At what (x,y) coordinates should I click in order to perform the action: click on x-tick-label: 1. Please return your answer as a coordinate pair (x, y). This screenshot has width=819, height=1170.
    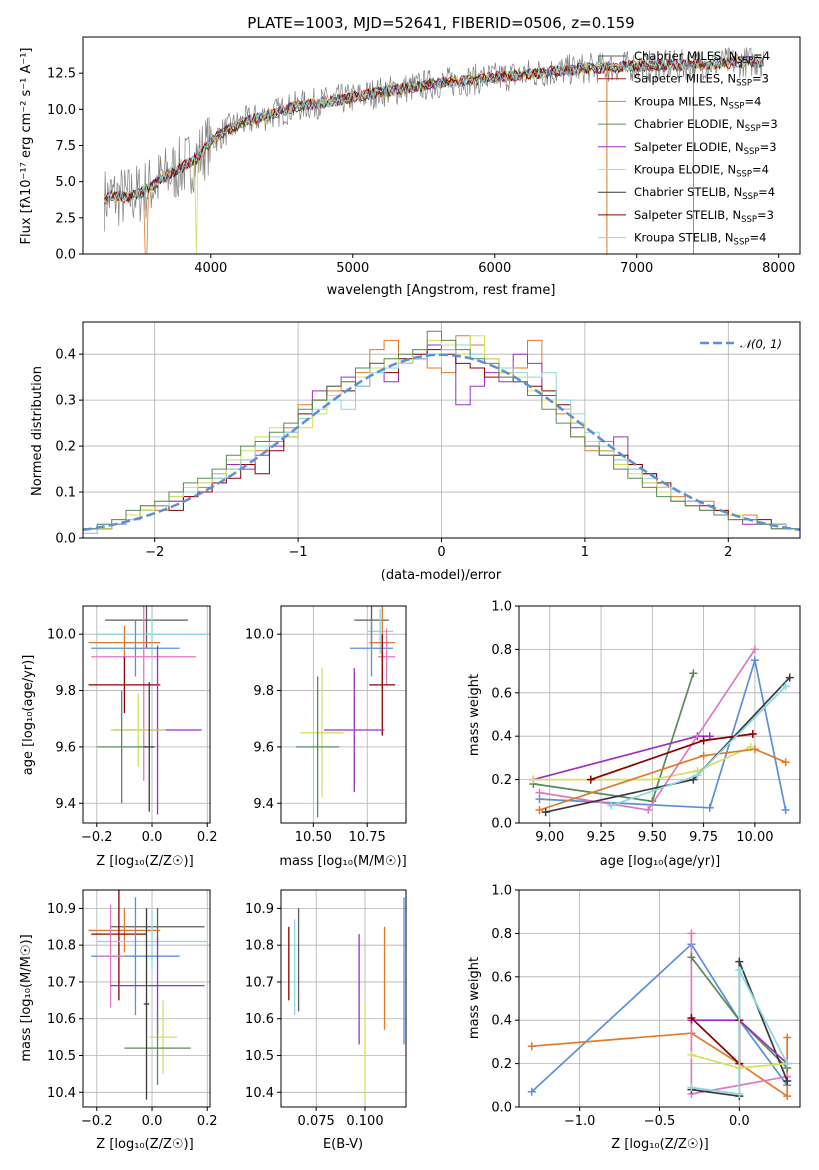
    Looking at the image, I should click on (585, 552).